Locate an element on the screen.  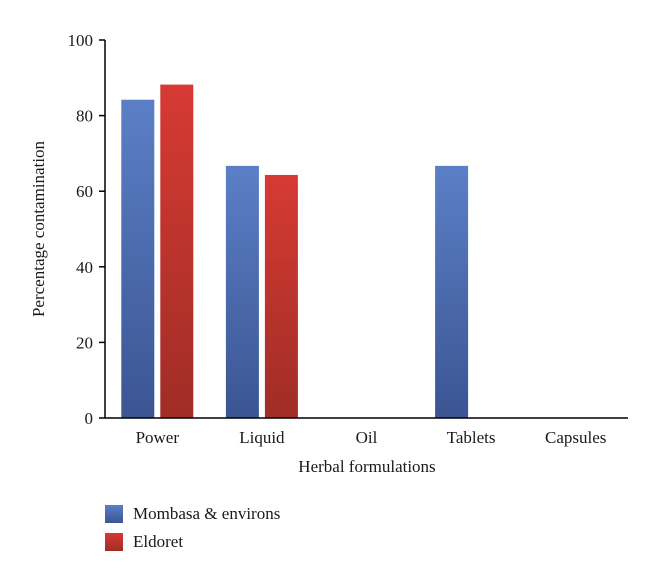
y-tick-label: 40 is located at coordinates (84, 267).